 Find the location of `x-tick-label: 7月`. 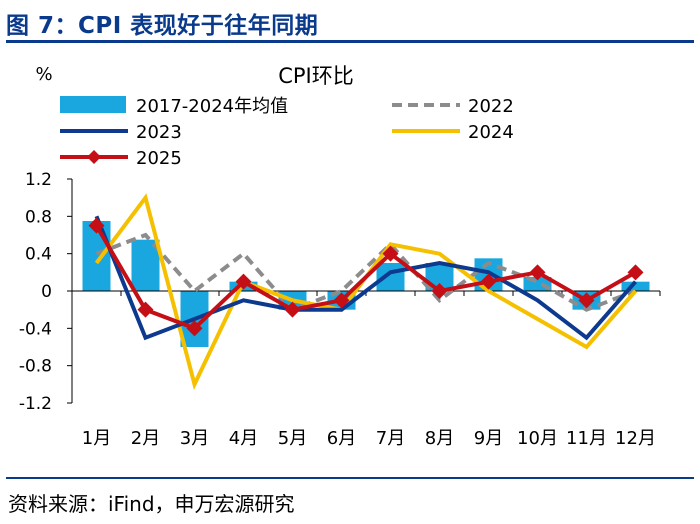

x-tick-label: 7月 is located at coordinates (390, 438).